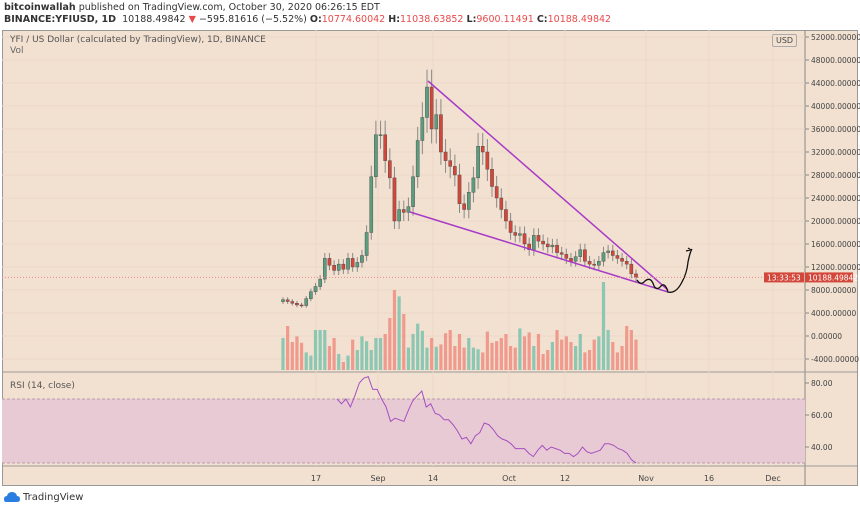 This screenshot has width=860, height=509. I want to click on rsi-tick-label: 60.00, so click(822, 415).